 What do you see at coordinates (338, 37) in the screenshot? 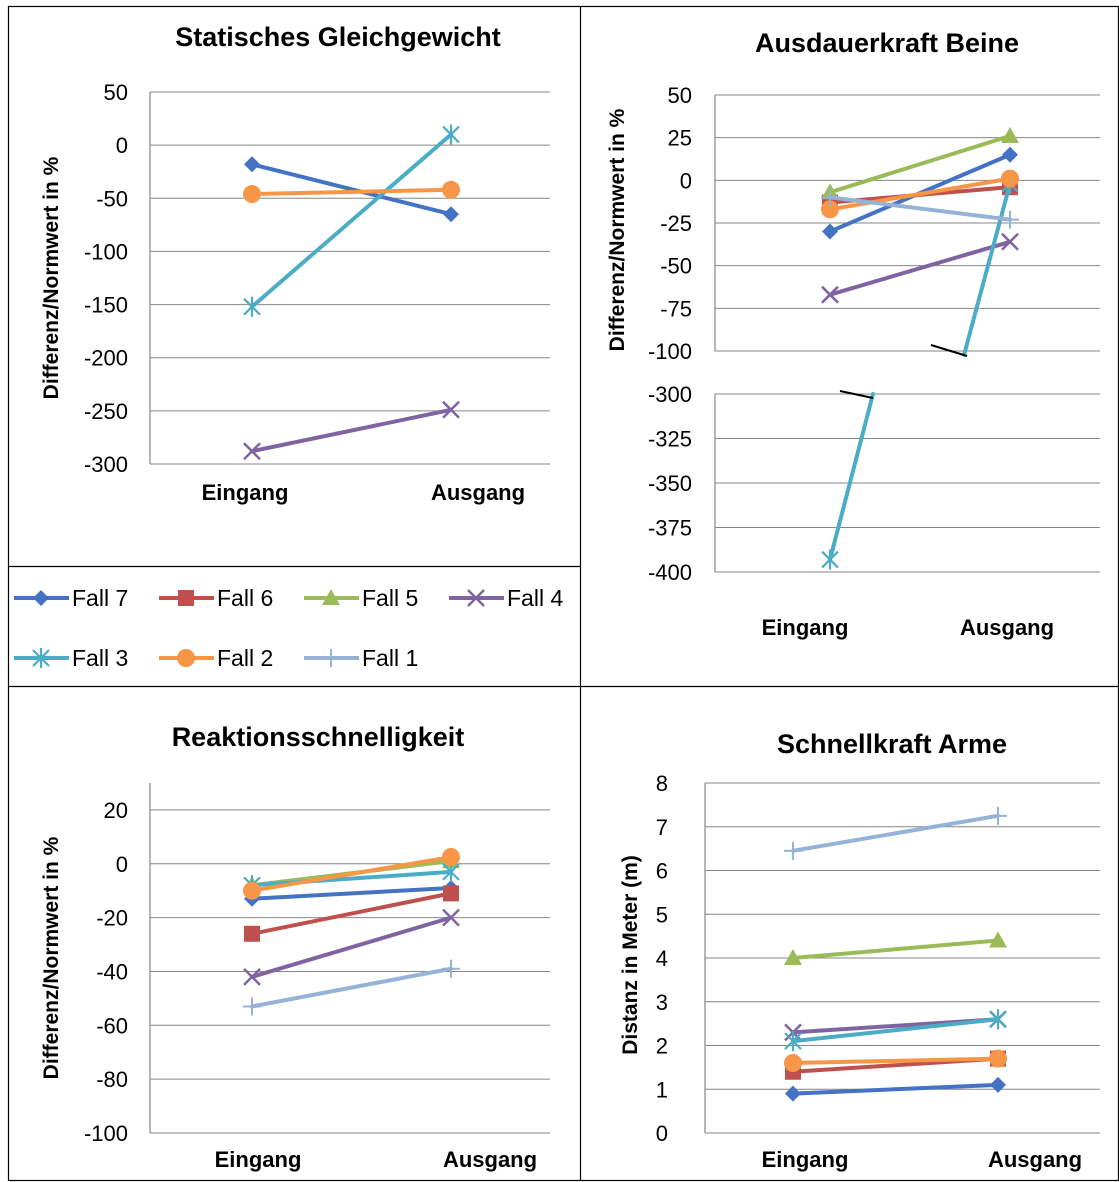
I see `chart-title: Statisches Gleichgewicht` at bounding box center [338, 37].